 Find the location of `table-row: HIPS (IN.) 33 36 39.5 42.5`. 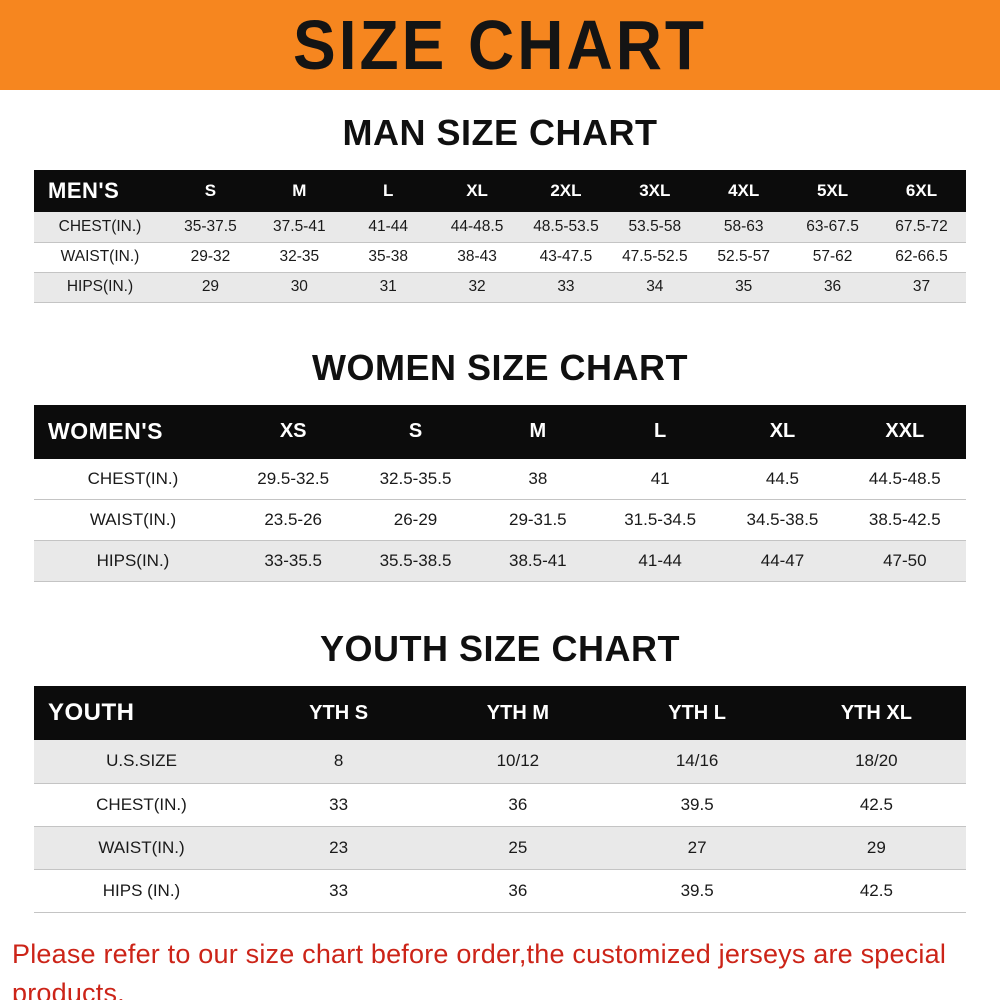

table-row: HIPS (IN.) 33 36 39.5 42.5 is located at coordinates (500, 891).